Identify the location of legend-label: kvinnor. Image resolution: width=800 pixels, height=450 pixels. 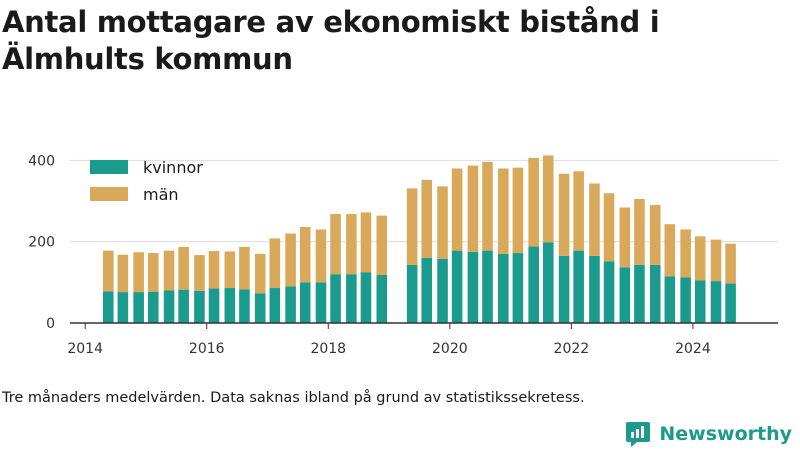
(173, 167).